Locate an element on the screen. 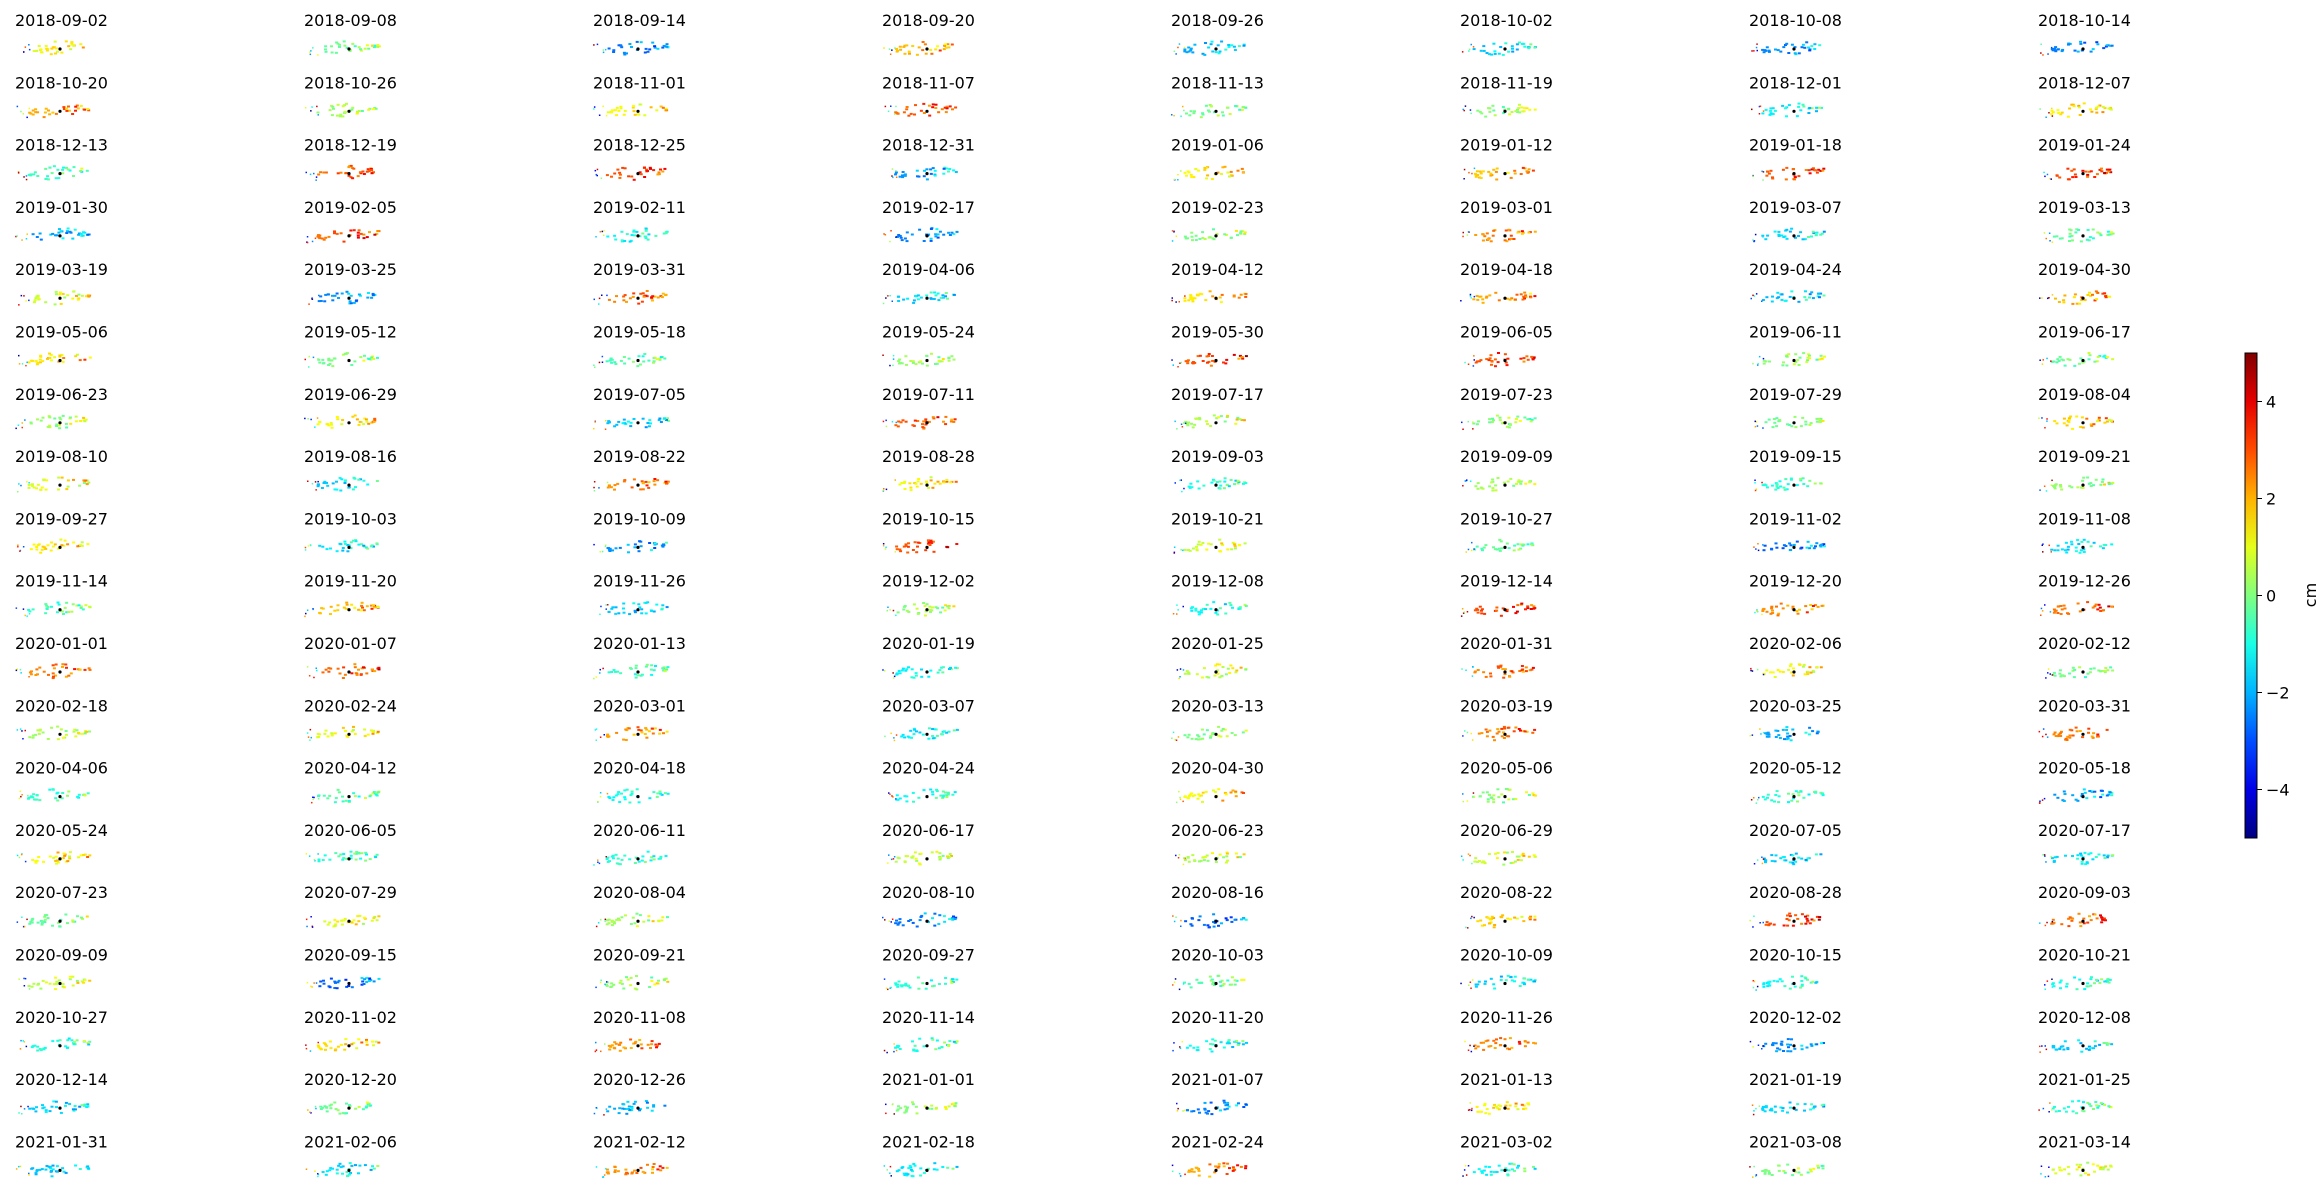 This screenshot has height=1189, width=2324. panel-title: 2020-11-02 is located at coordinates (350, 1017).